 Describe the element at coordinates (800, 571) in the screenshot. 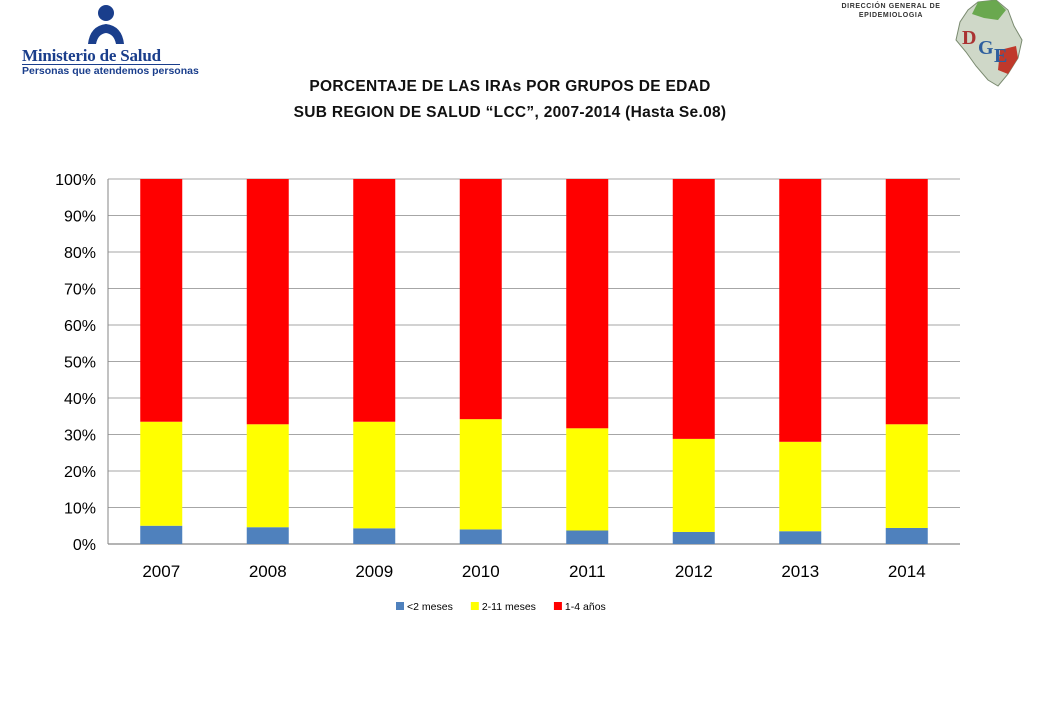

I see `x-tick-label: 2013` at that location.